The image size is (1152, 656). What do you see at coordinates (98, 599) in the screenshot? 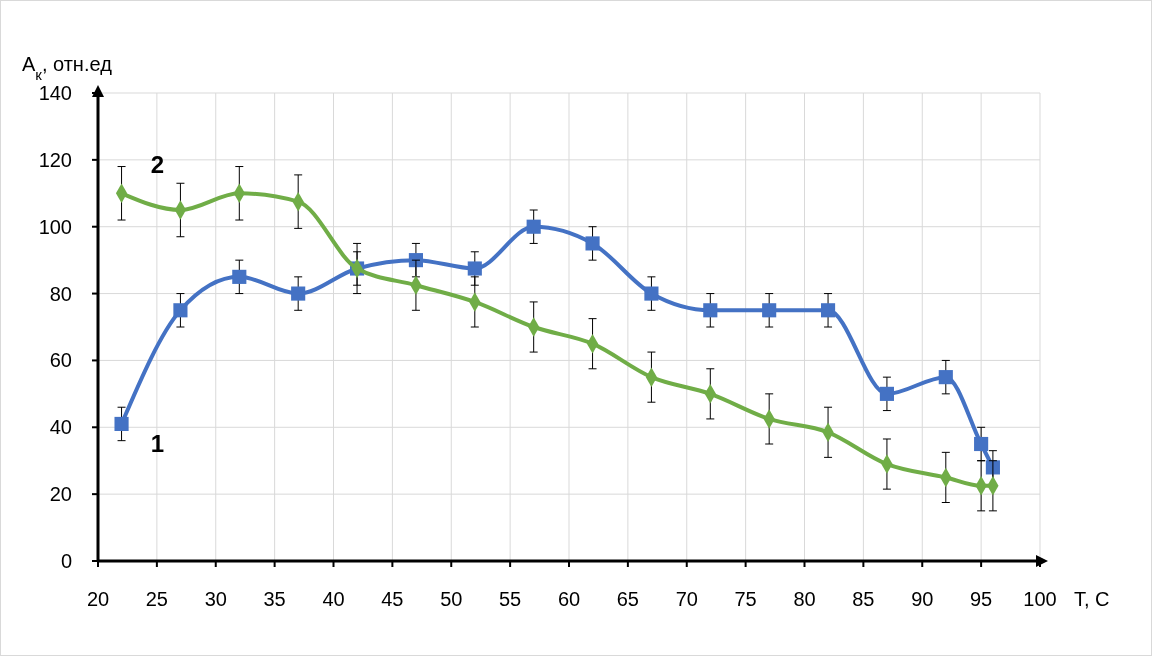
I see `x-tick-label: 20` at bounding box center [98, 599].